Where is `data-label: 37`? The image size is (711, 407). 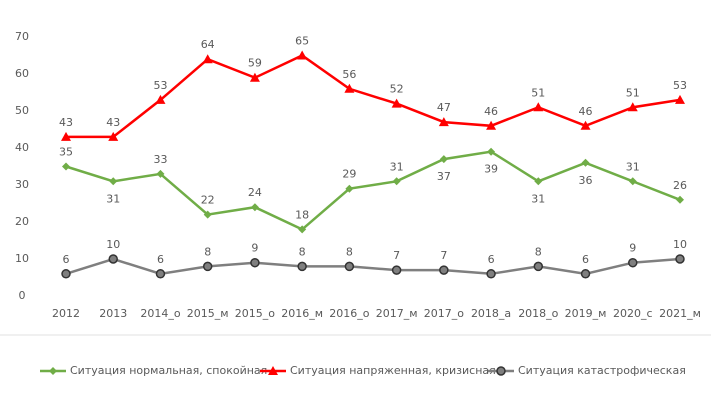
data-label: 37 is located at coordinates (444, 176).